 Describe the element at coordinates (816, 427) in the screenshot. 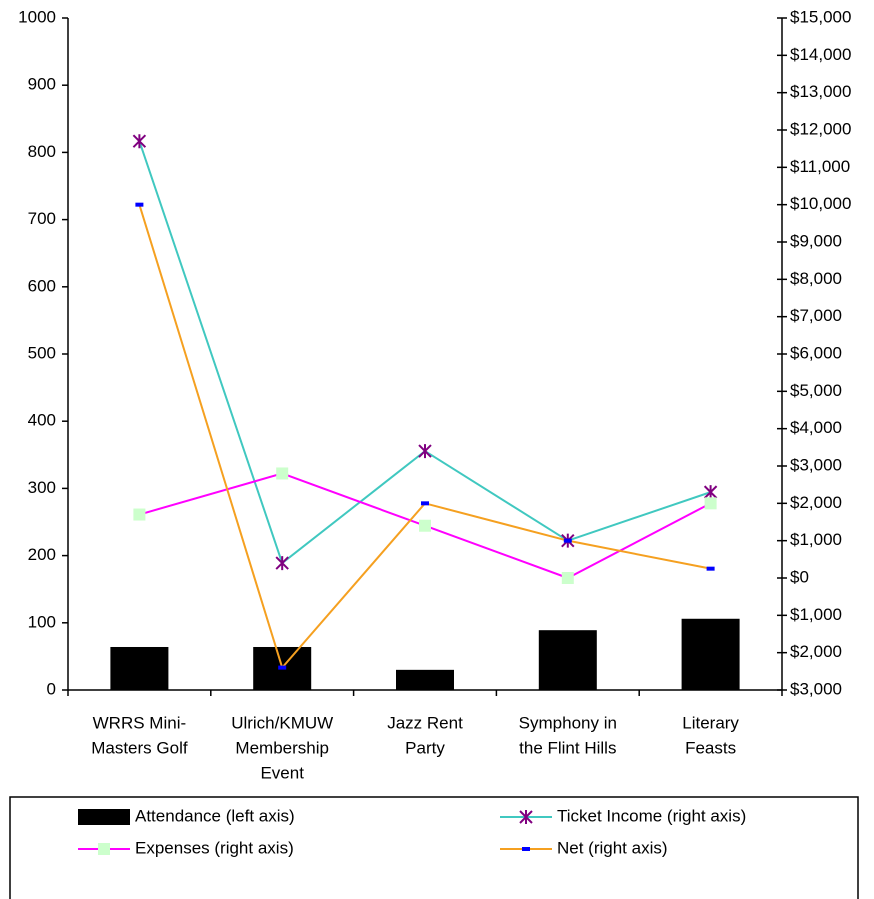

I see `y2-tick-label: $4,000` at that location.